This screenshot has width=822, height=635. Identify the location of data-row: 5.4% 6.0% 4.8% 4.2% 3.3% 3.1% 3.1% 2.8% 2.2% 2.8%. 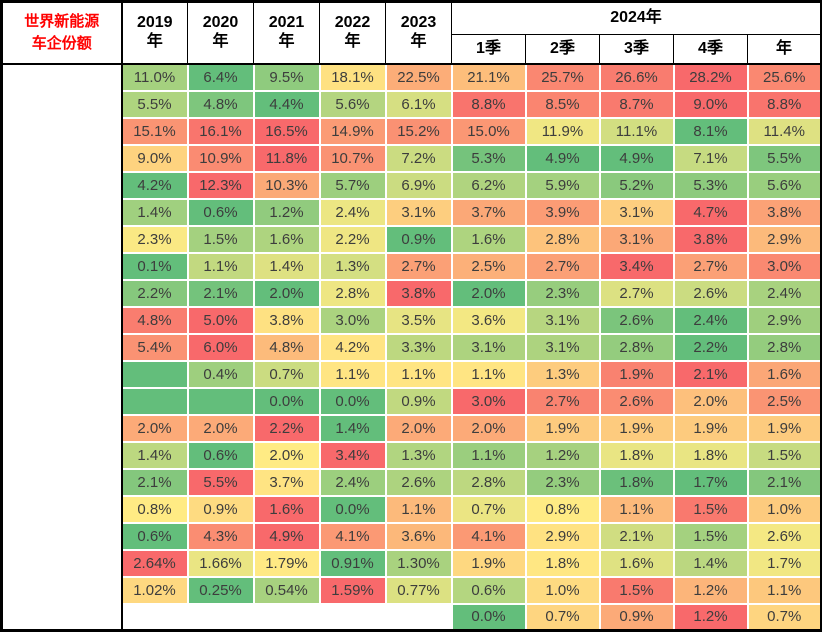
(411, 347).